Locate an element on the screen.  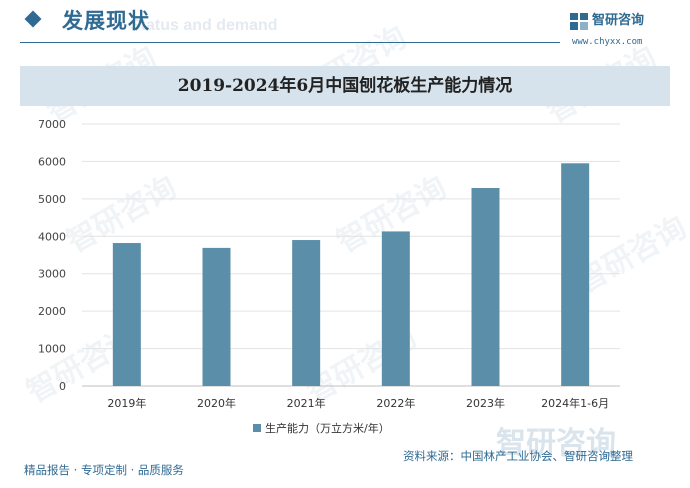
x-tick-label: 2020年 is located at coordinates (216, 403).